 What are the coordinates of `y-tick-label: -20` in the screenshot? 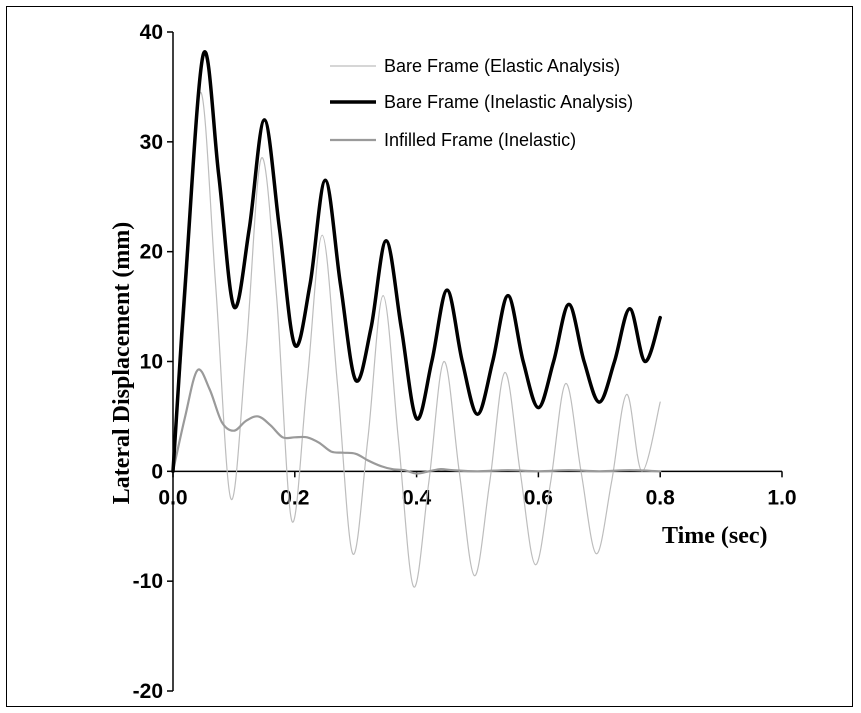 It's located at (148, 691).